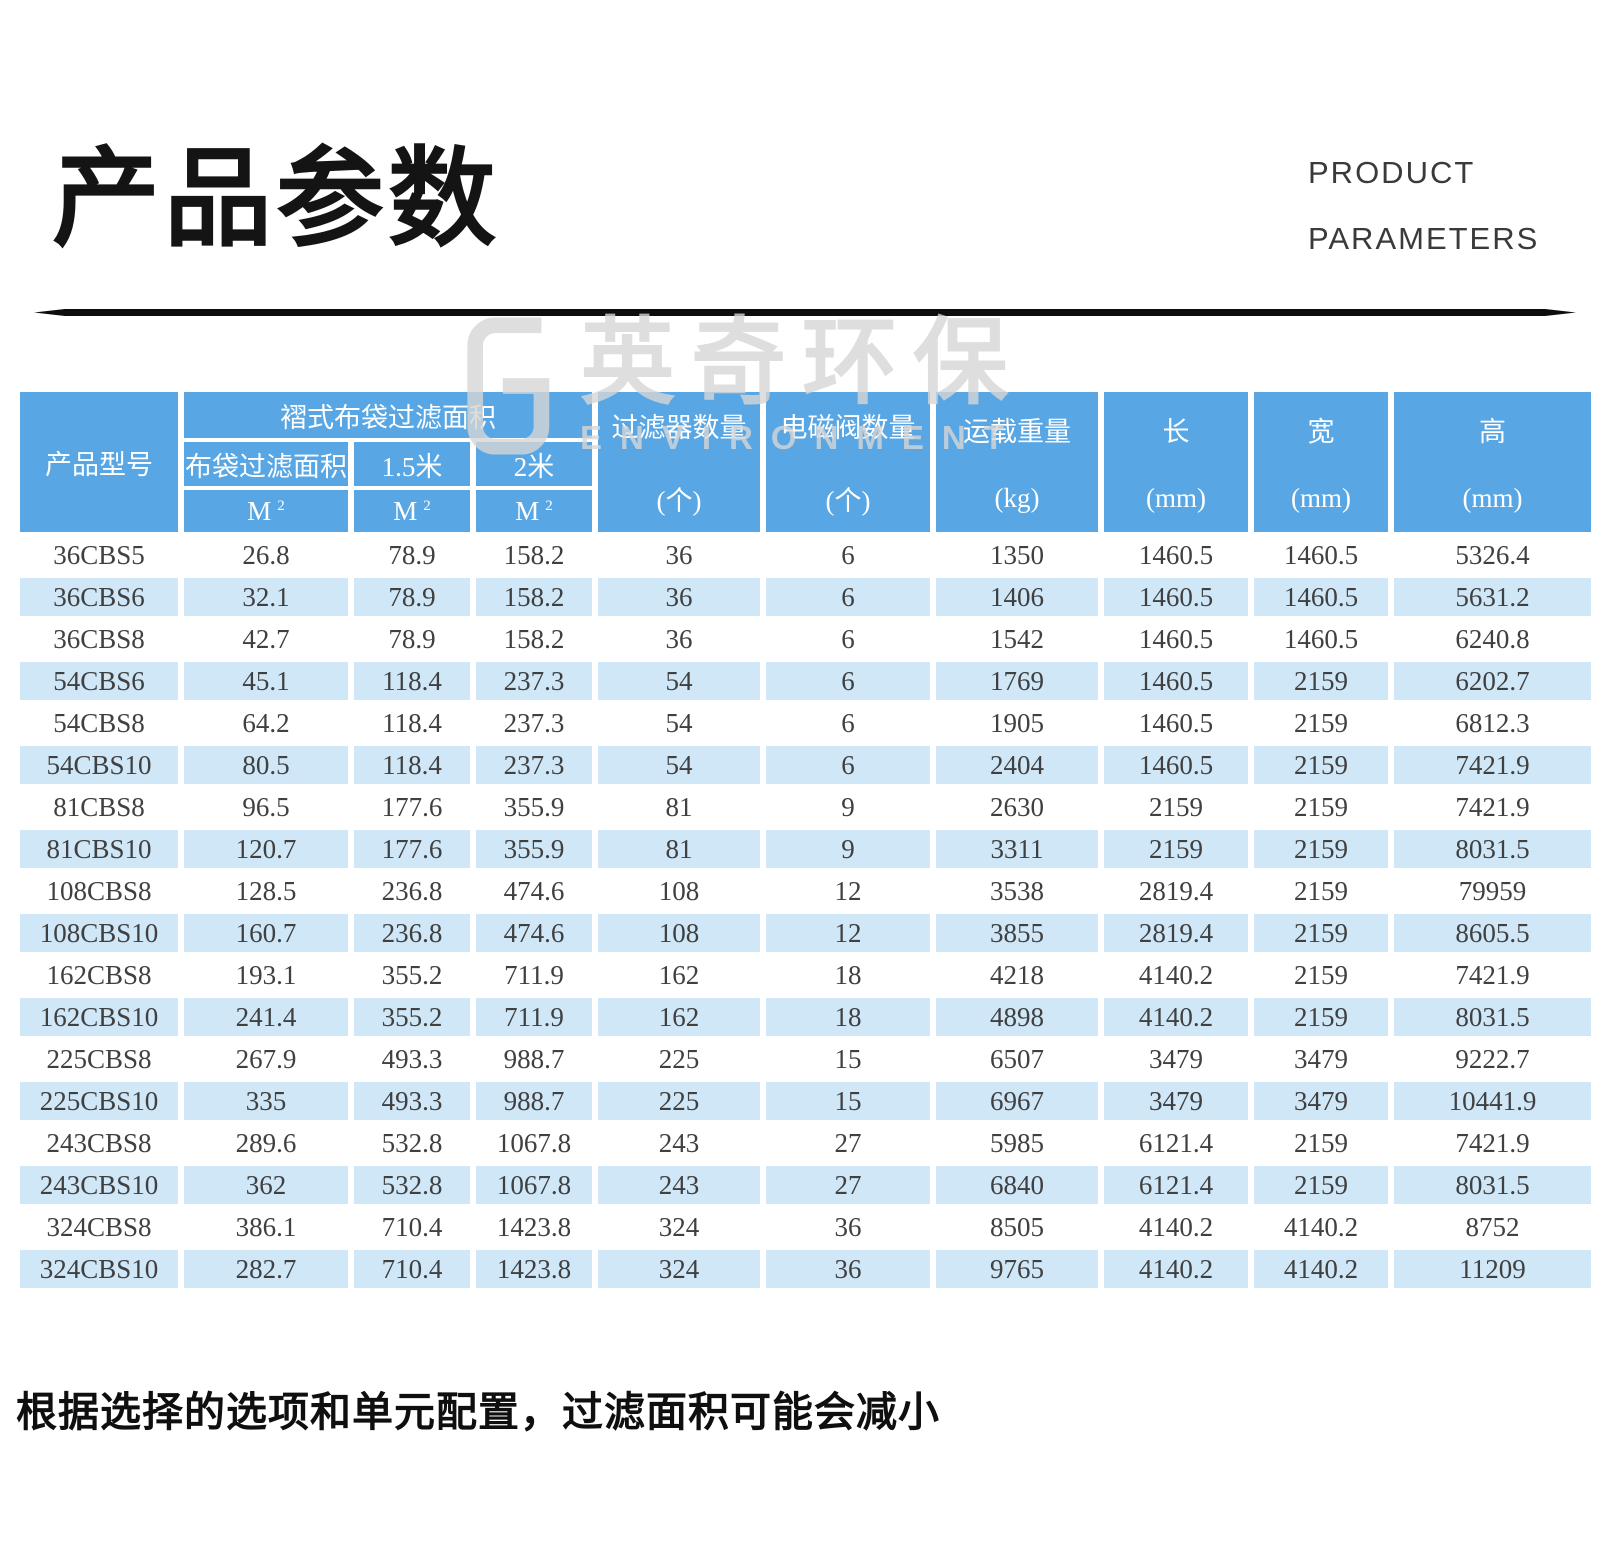 The height and width of the screenshot is (1566, 1611). I want to click on table-cell: 267.9, so click(266, 1058).